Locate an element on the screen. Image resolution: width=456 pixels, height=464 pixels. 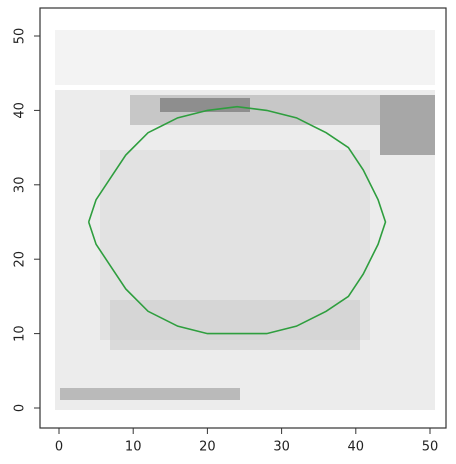
y-tick-label: 30 is located at coordinates (20, 185).